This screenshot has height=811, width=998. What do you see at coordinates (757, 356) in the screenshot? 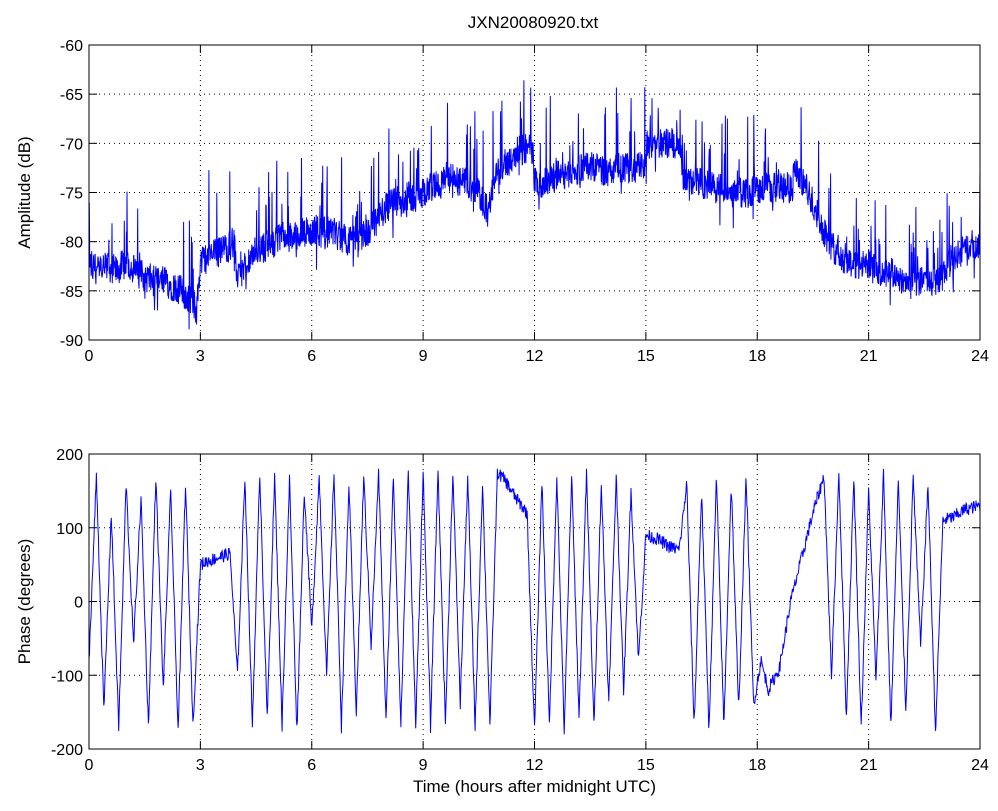
I see `amplitude-x-tick-label: 18` at bounding box center [757, 356].